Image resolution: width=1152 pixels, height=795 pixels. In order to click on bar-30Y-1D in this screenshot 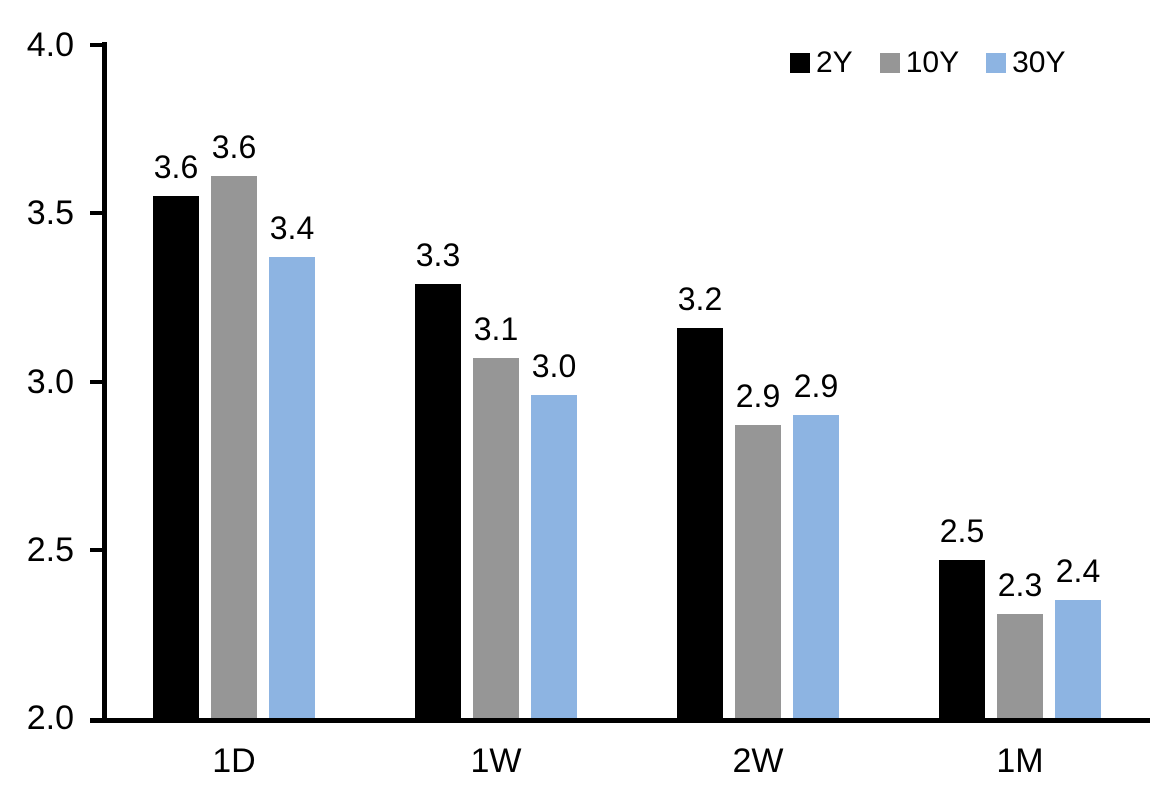, I will do `click(292, 487)`.